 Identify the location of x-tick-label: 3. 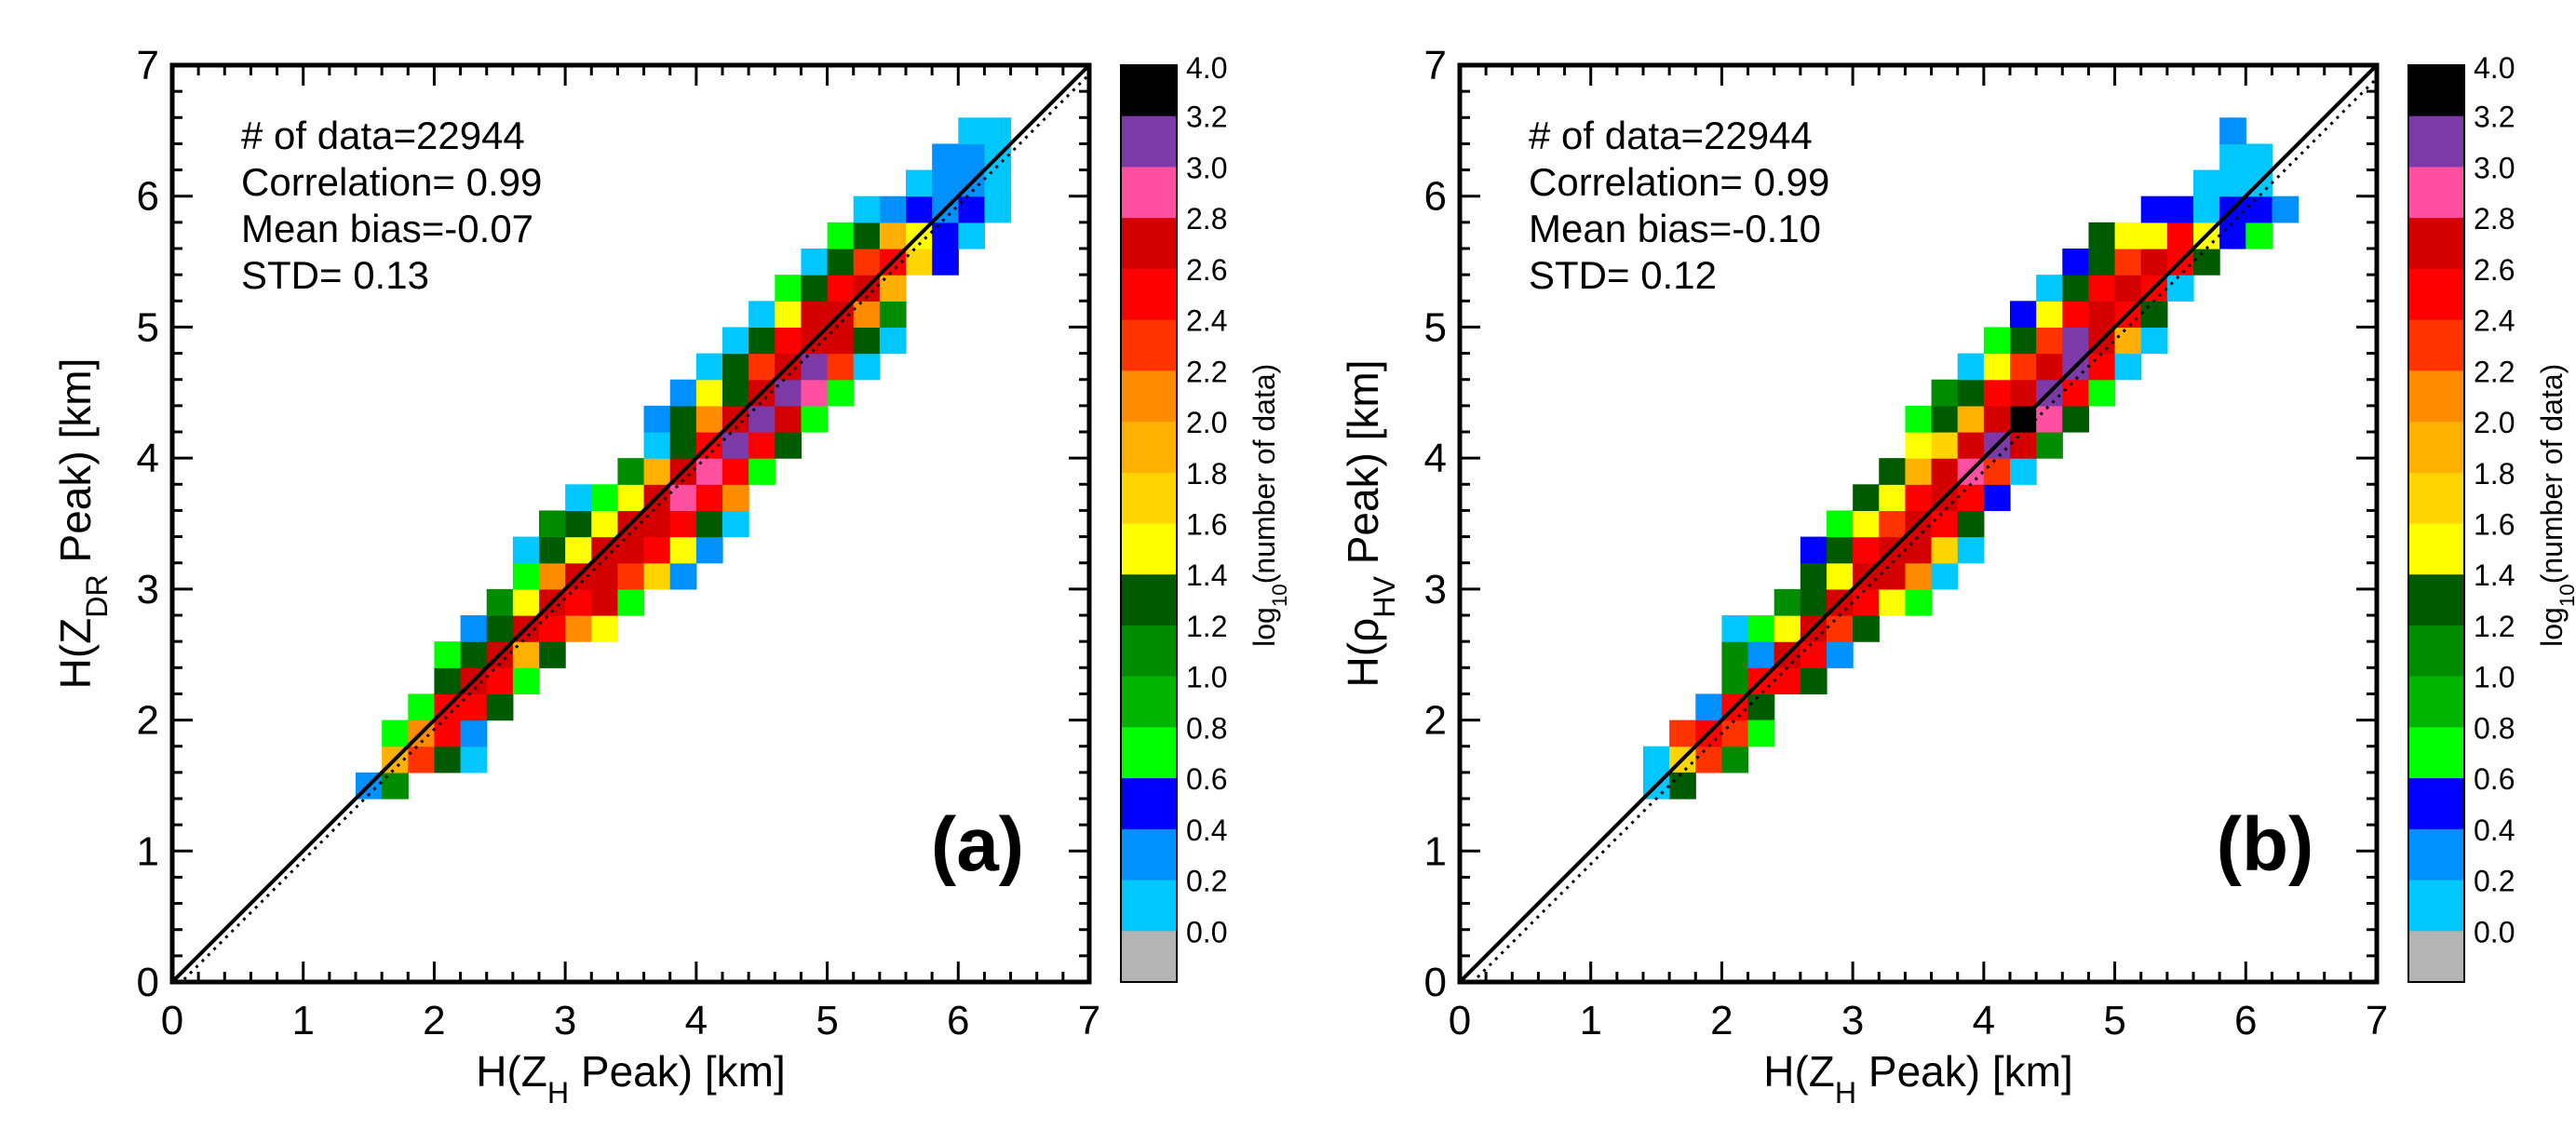
(1852, 1020).